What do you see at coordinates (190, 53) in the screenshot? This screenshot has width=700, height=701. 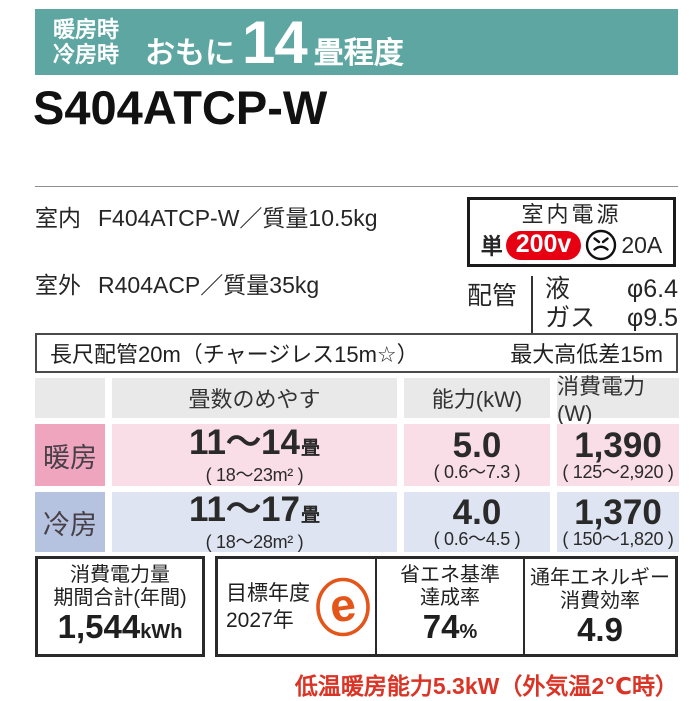 I see `room-size-prefix: おもに` at bounding box center [190, 53].